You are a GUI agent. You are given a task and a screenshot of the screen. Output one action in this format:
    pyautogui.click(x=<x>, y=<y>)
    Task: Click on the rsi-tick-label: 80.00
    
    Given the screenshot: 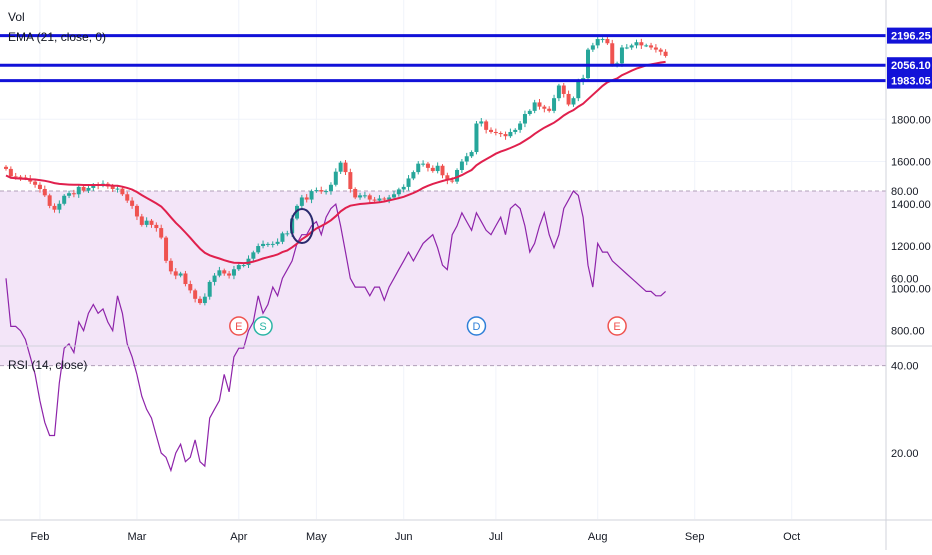 What is the action you would take?
    pyautogui.click(x=905, y=192)
    